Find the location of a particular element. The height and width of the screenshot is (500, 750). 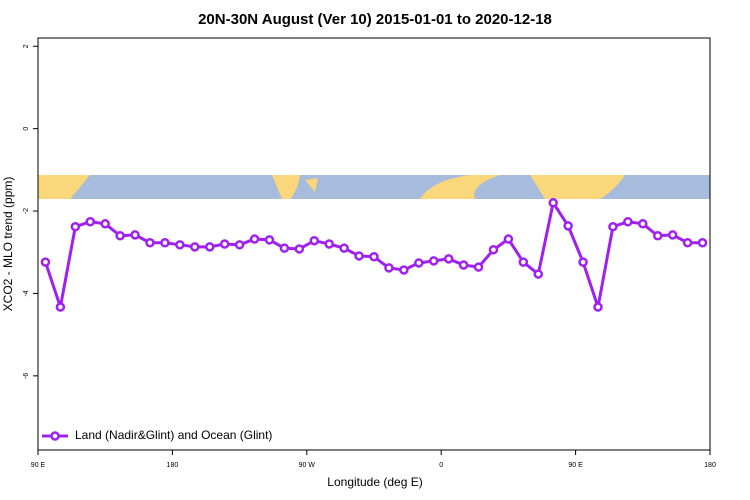

y-tick-label: 2 is located at coordinates (26, 46).